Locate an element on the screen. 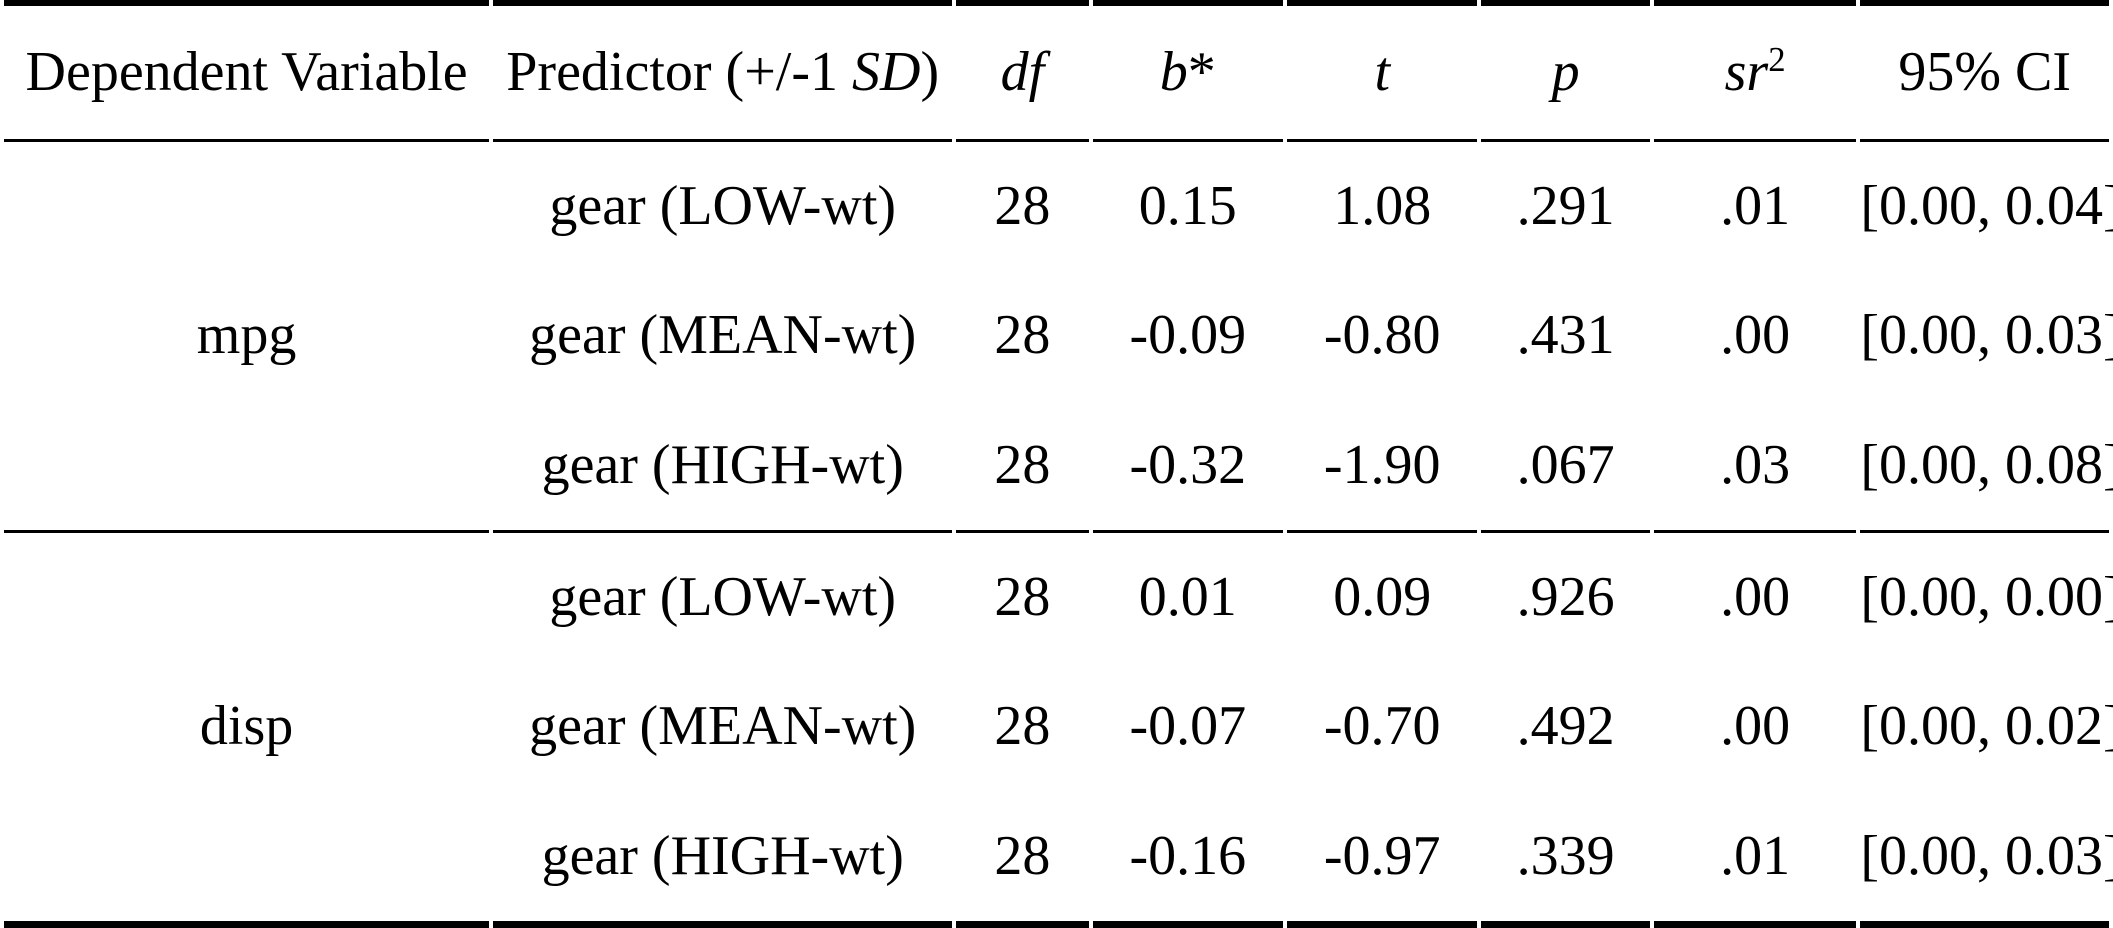  predictor-header-text: Predictor (+/-1 is located at coordinates (679, 71).